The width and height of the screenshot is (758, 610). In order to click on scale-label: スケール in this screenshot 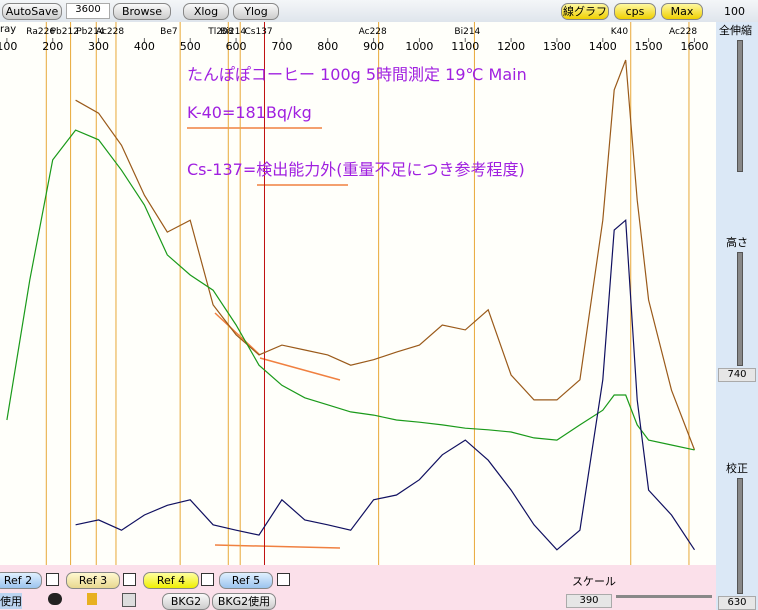, I will do `click(594, 581)`.